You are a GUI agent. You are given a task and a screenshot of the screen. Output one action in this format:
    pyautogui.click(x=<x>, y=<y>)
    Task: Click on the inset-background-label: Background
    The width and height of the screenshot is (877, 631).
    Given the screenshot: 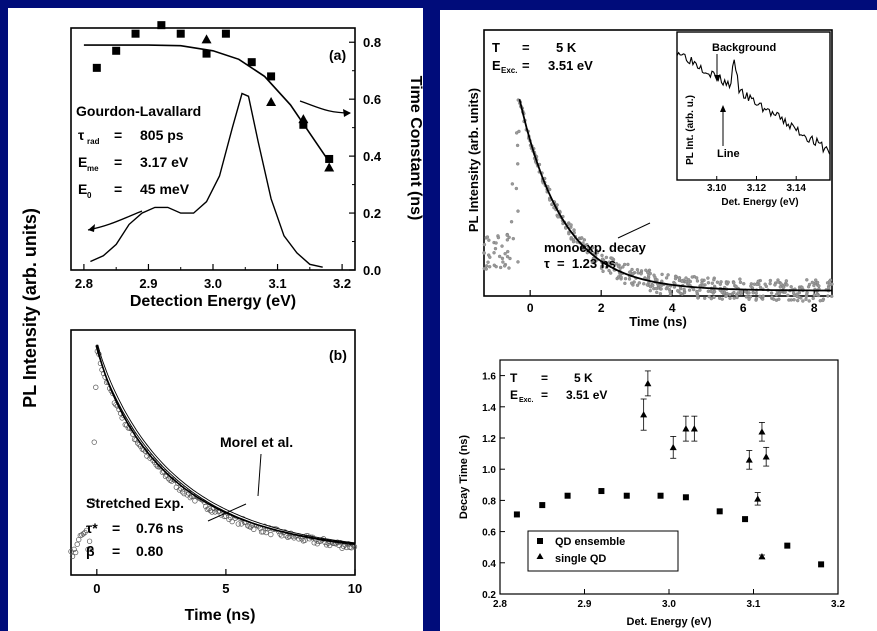 What is the action you would take?
    pyautogui.click(x=744, y=48)
    